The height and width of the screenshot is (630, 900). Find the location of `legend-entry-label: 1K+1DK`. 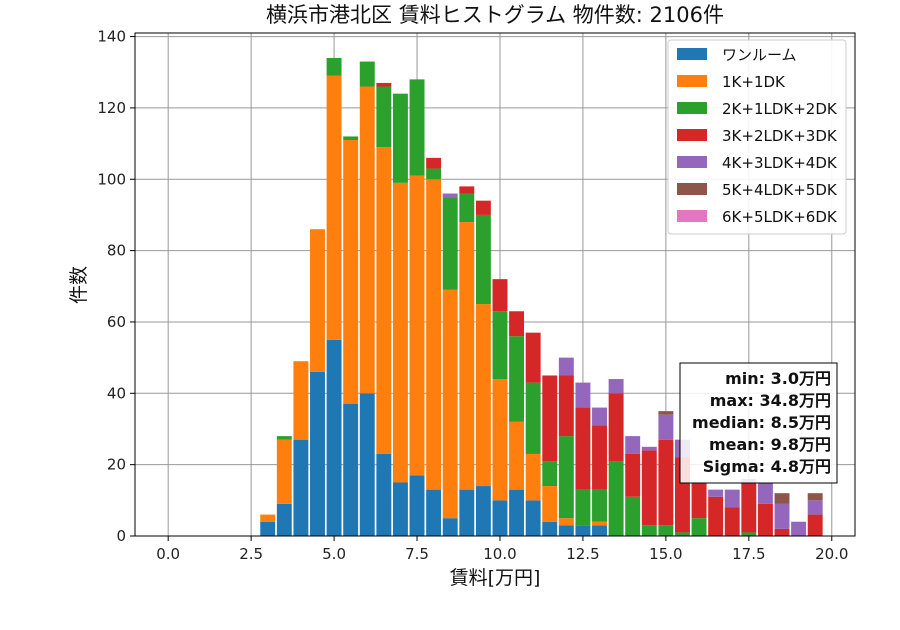

legend-entry-label: 1K+1DK is located at coordinates (754, 82).